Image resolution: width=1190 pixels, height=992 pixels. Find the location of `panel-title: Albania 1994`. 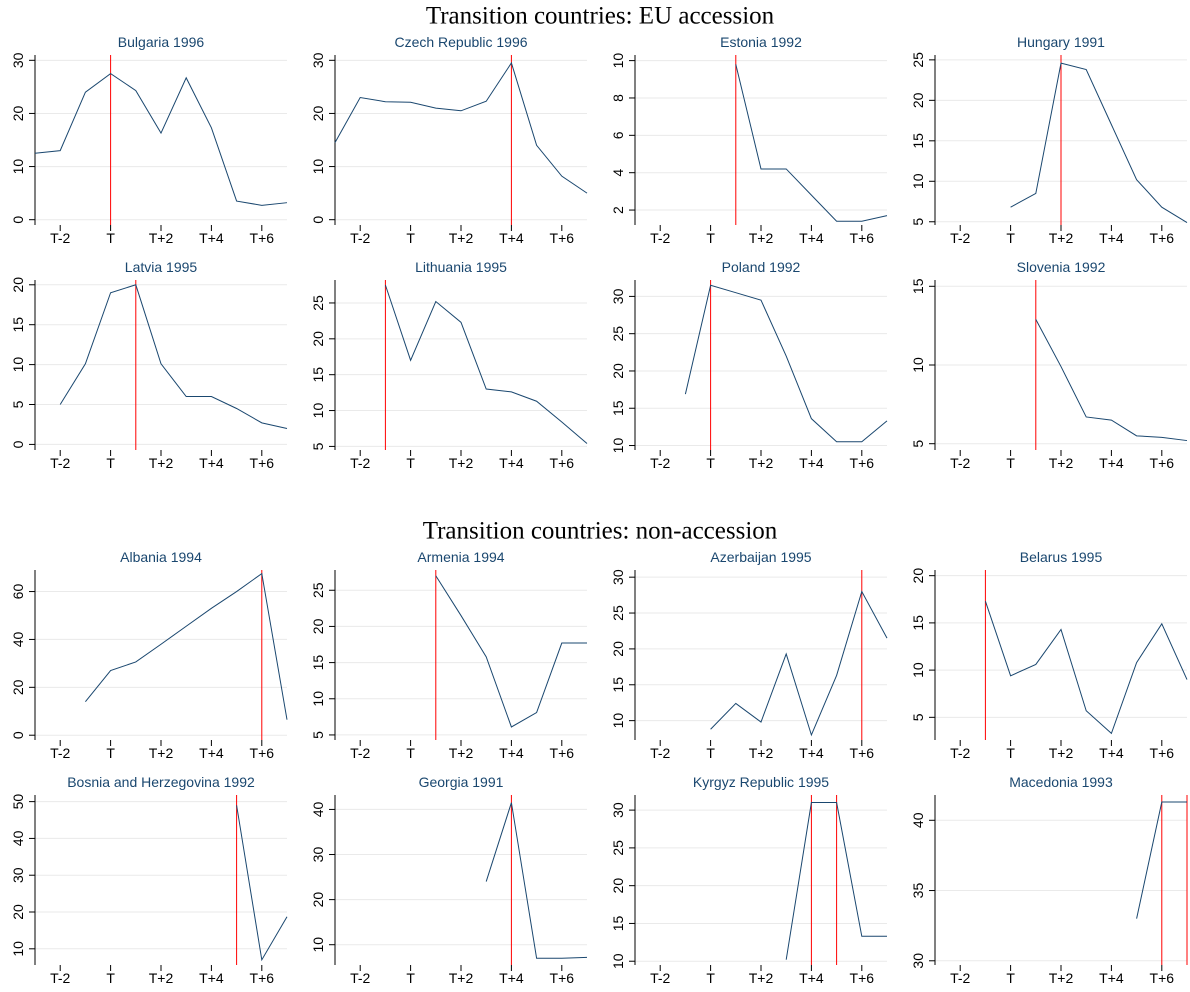

panel-title: Albania 1994 is located at coordinates (161, 557).